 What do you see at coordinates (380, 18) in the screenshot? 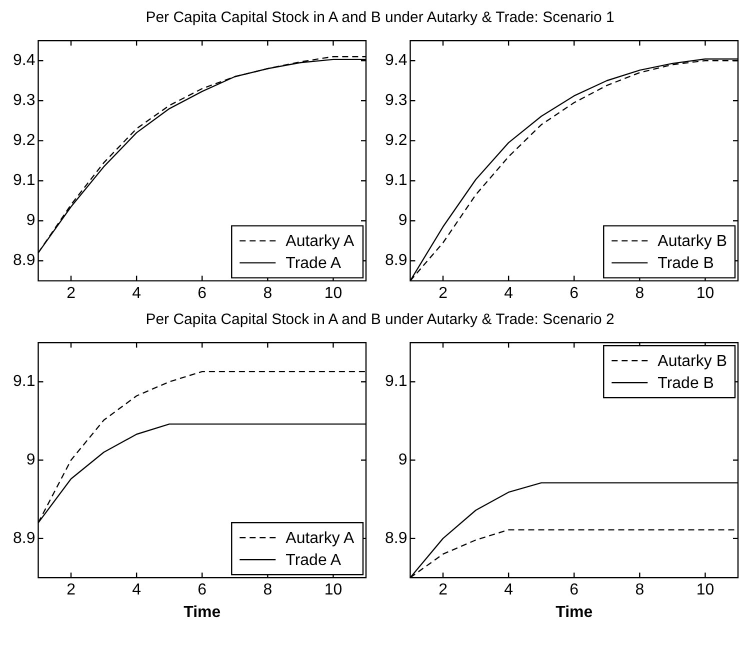
I see `chart-title: Per Capita Capital Stock in A and B under Autarky & Trade: Scenario 1` at bounding box center [380, 18].